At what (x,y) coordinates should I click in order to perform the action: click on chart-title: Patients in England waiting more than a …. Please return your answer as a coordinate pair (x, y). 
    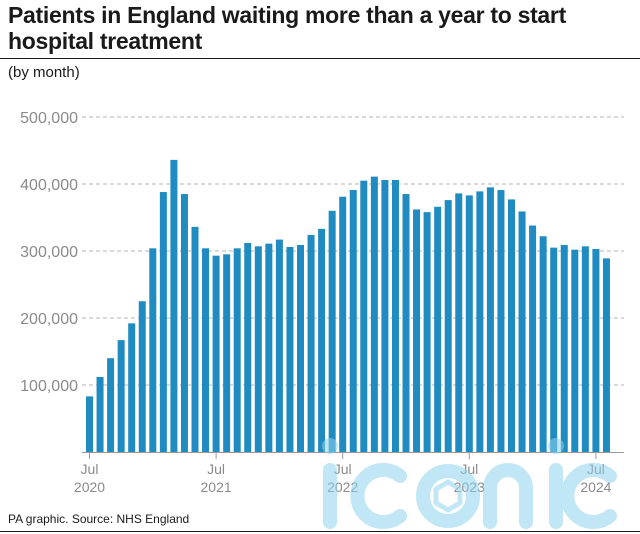
    Looking at the image, I should click on (287, 28).